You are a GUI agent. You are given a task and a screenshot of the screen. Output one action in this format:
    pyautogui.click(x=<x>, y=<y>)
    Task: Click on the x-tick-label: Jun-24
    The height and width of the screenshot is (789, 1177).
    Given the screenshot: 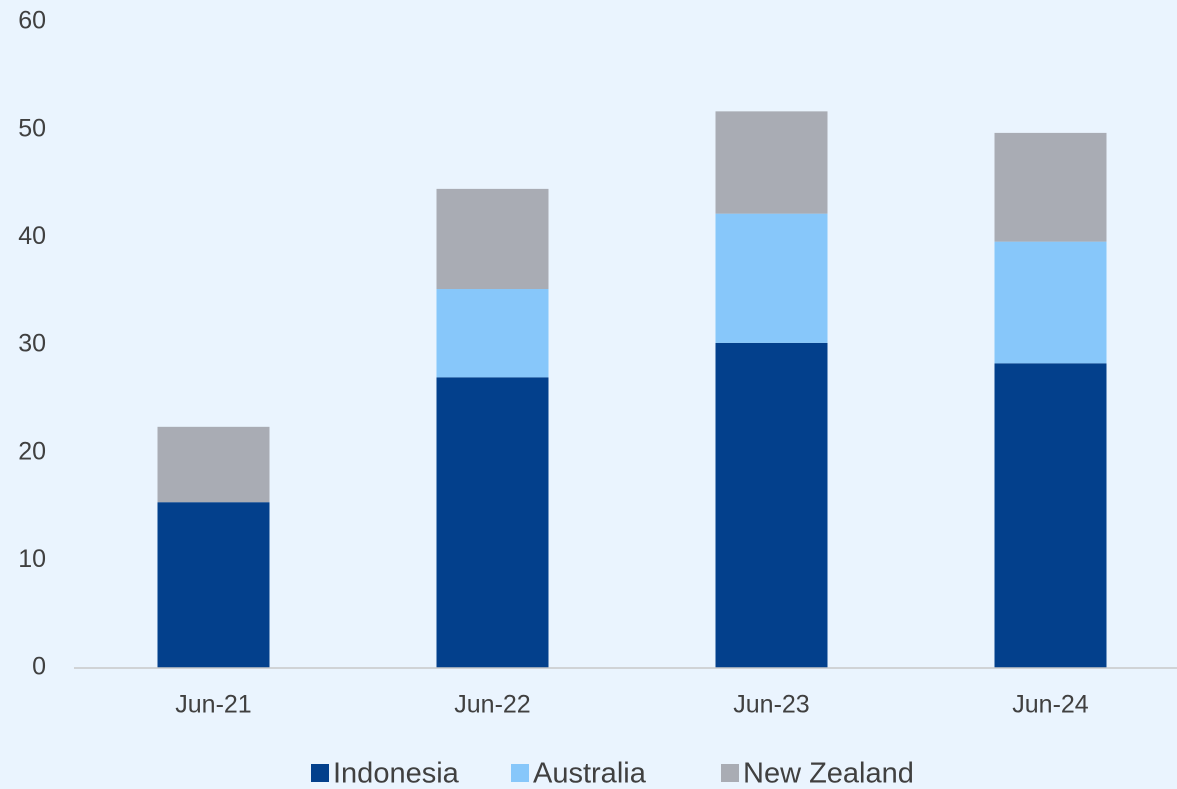 What is the action you would take?
    pyautogui.click(x=1050, y=705)
    